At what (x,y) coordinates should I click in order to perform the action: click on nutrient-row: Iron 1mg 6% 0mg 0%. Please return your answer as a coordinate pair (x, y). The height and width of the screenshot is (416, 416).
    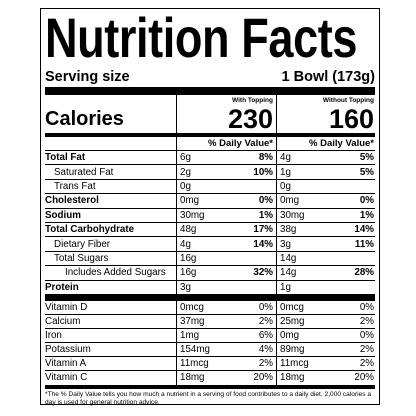
    Looking at the image, I should click on (211, 335).